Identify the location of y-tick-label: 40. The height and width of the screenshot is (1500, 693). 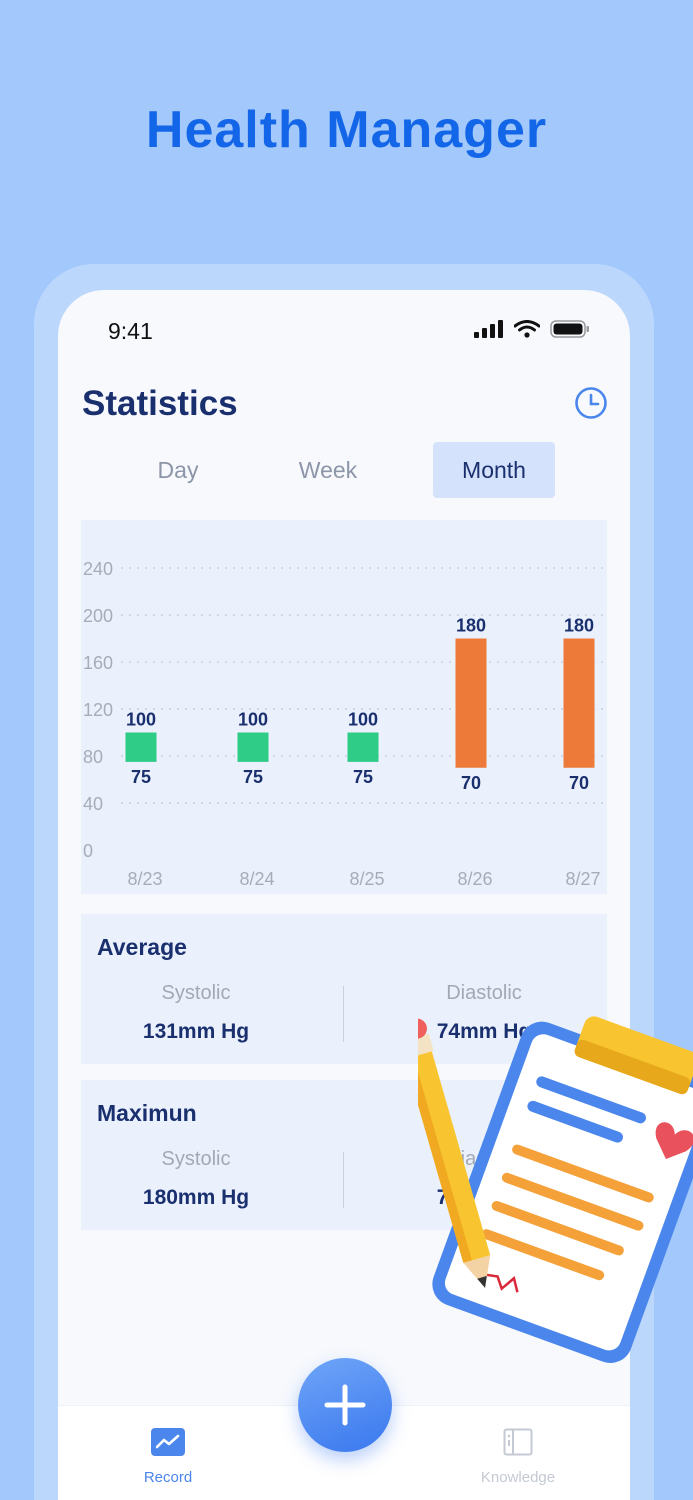
(93, 804).